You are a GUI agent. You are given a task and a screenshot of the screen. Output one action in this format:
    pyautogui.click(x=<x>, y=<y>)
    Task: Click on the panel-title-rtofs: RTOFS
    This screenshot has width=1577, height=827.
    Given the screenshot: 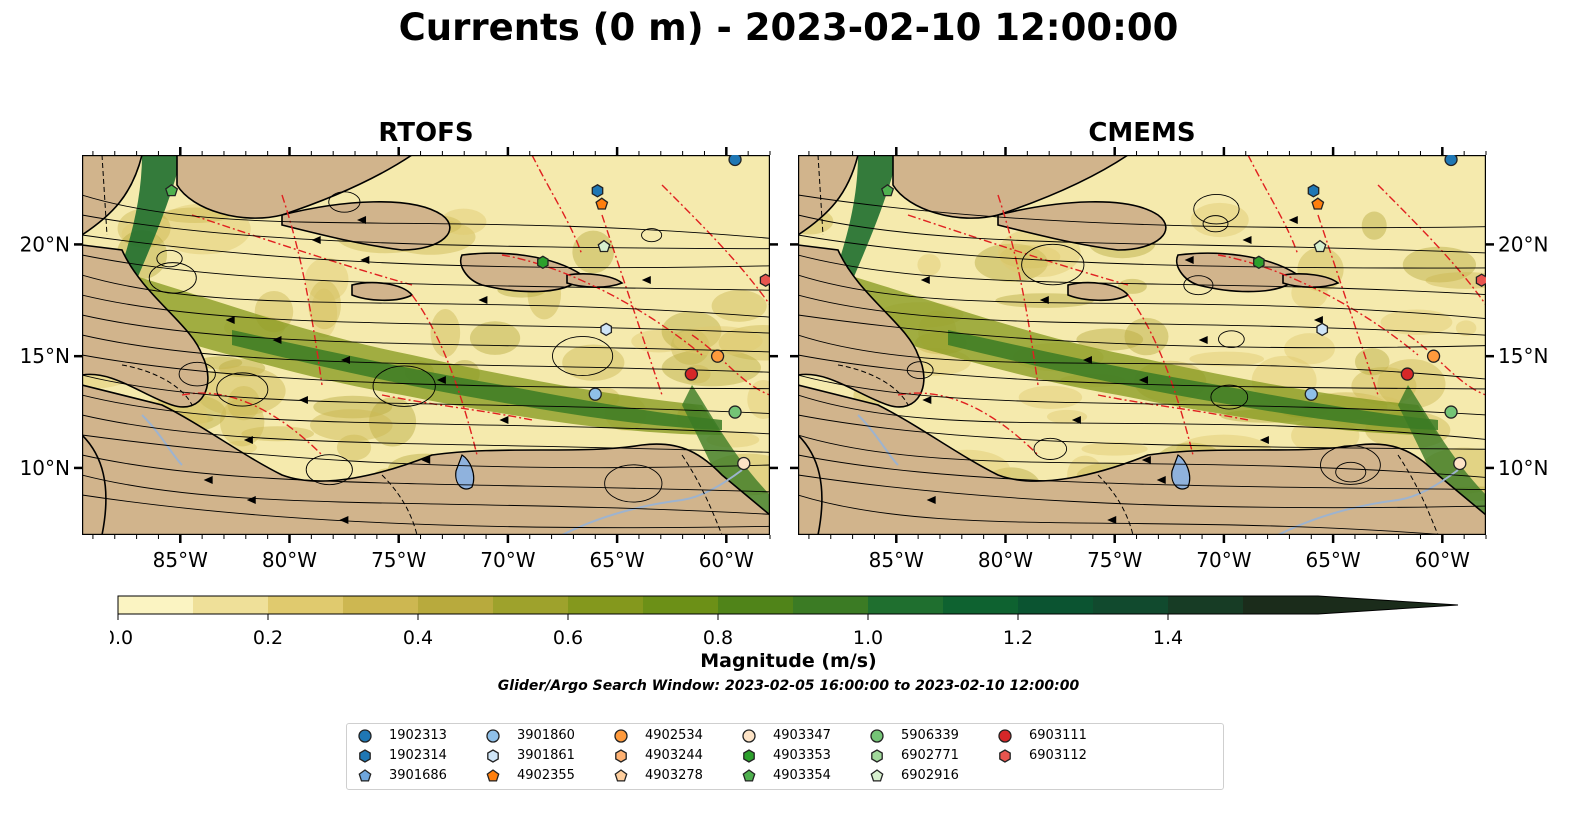 What is the action you would take?
    pyautogui.click(x=426, y=133)
    